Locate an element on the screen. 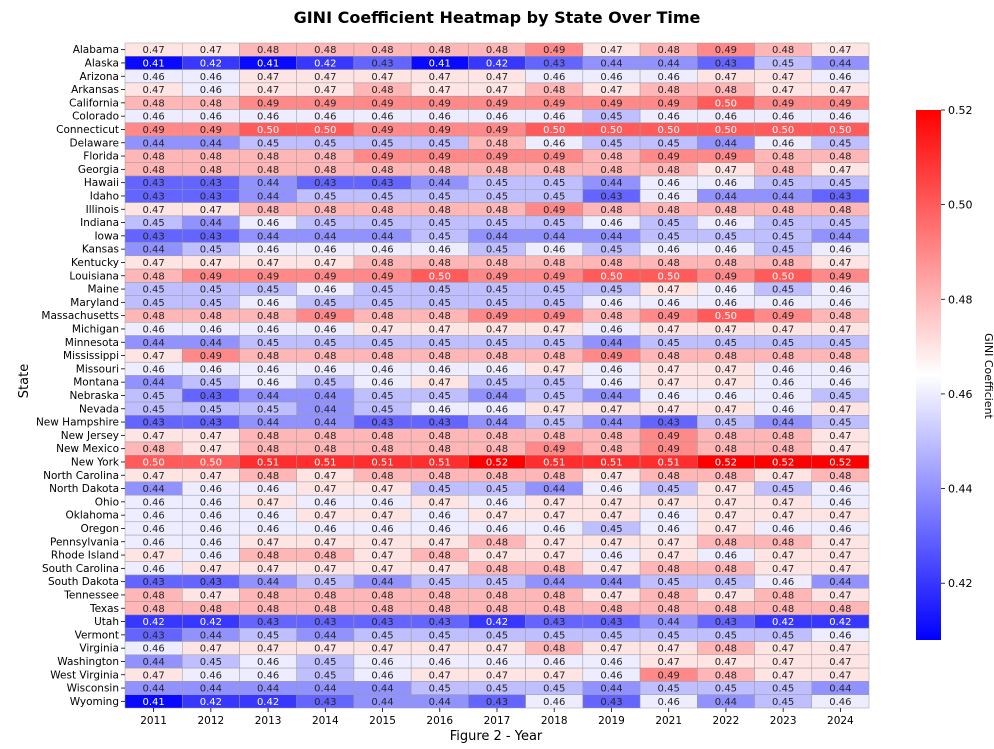  state-label: Nevada is located at coordinates (99, 409).